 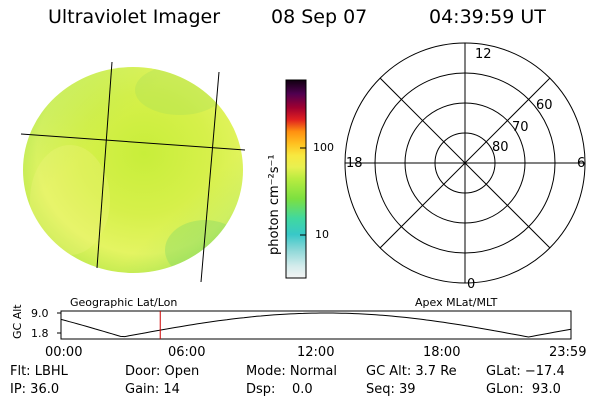 What do you see at coordinates (40, 313) in the screenshot?
I see `altitude-ytick-top: 9.0` at bounding box center [40, 313].